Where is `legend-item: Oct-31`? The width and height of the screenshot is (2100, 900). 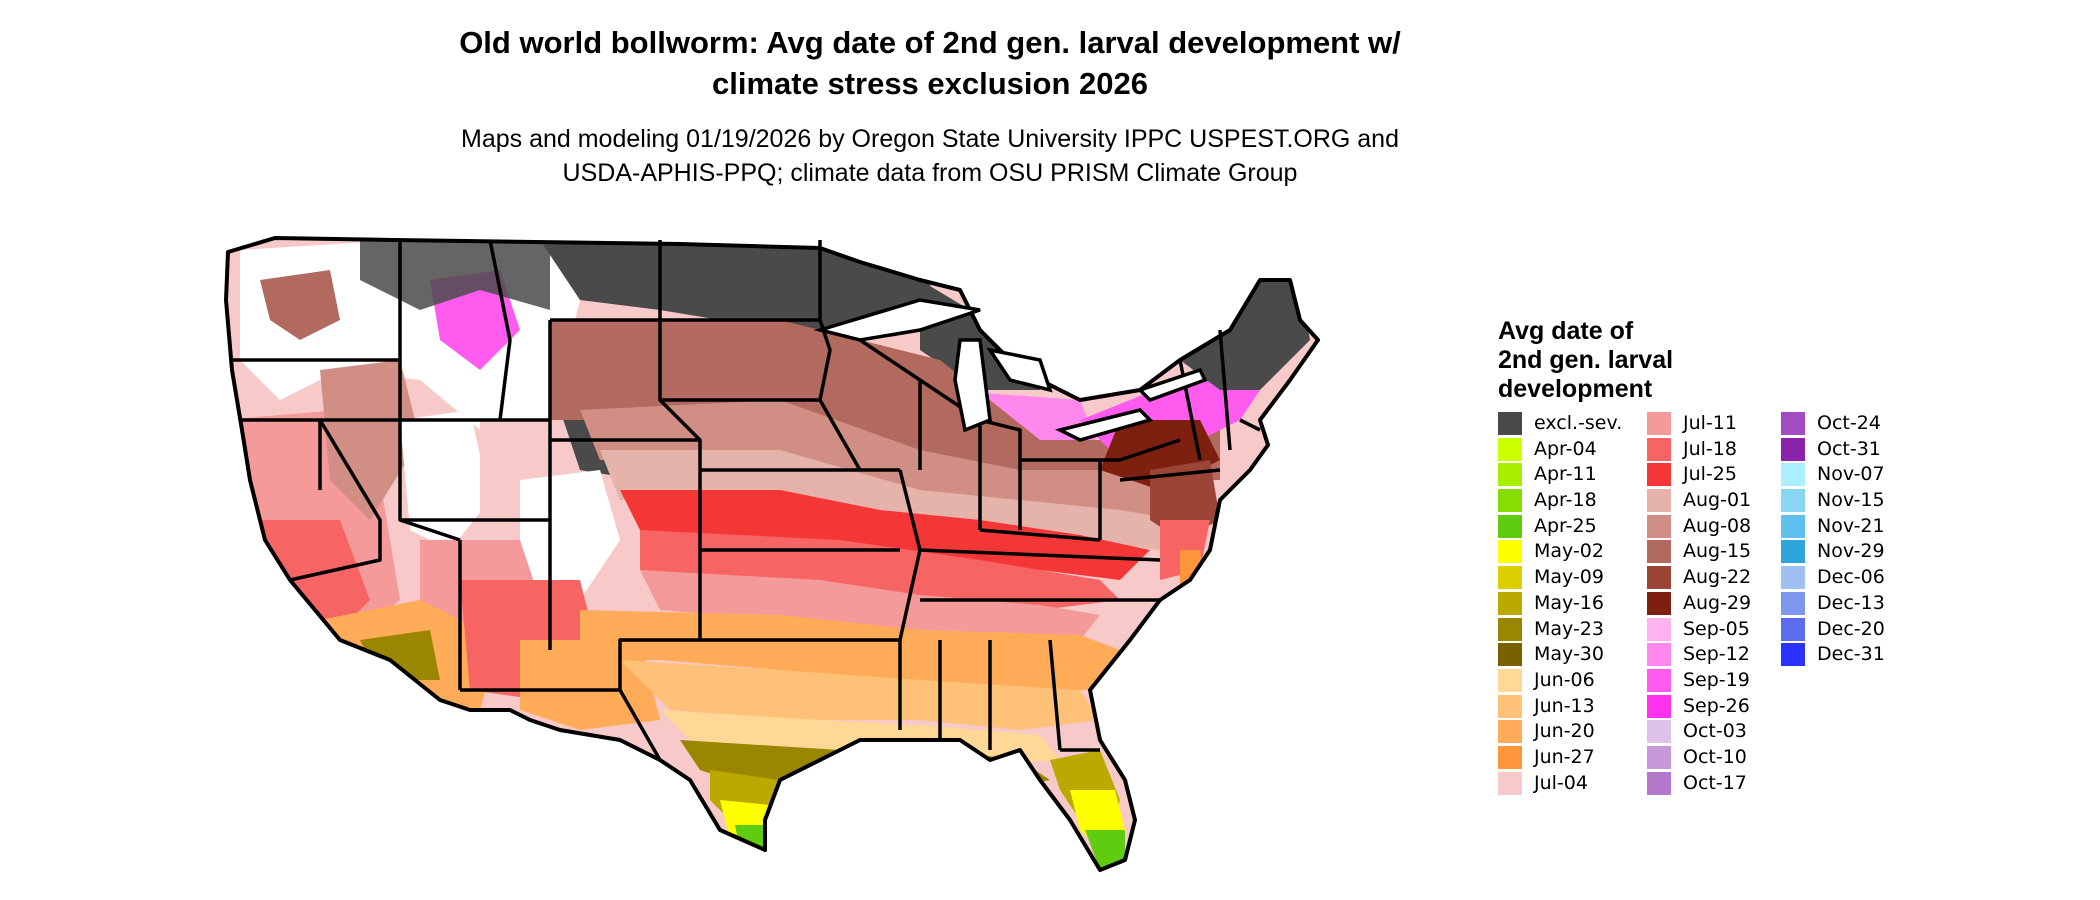
legend-item: Oct-31 is located at coordinates (1851, 450).